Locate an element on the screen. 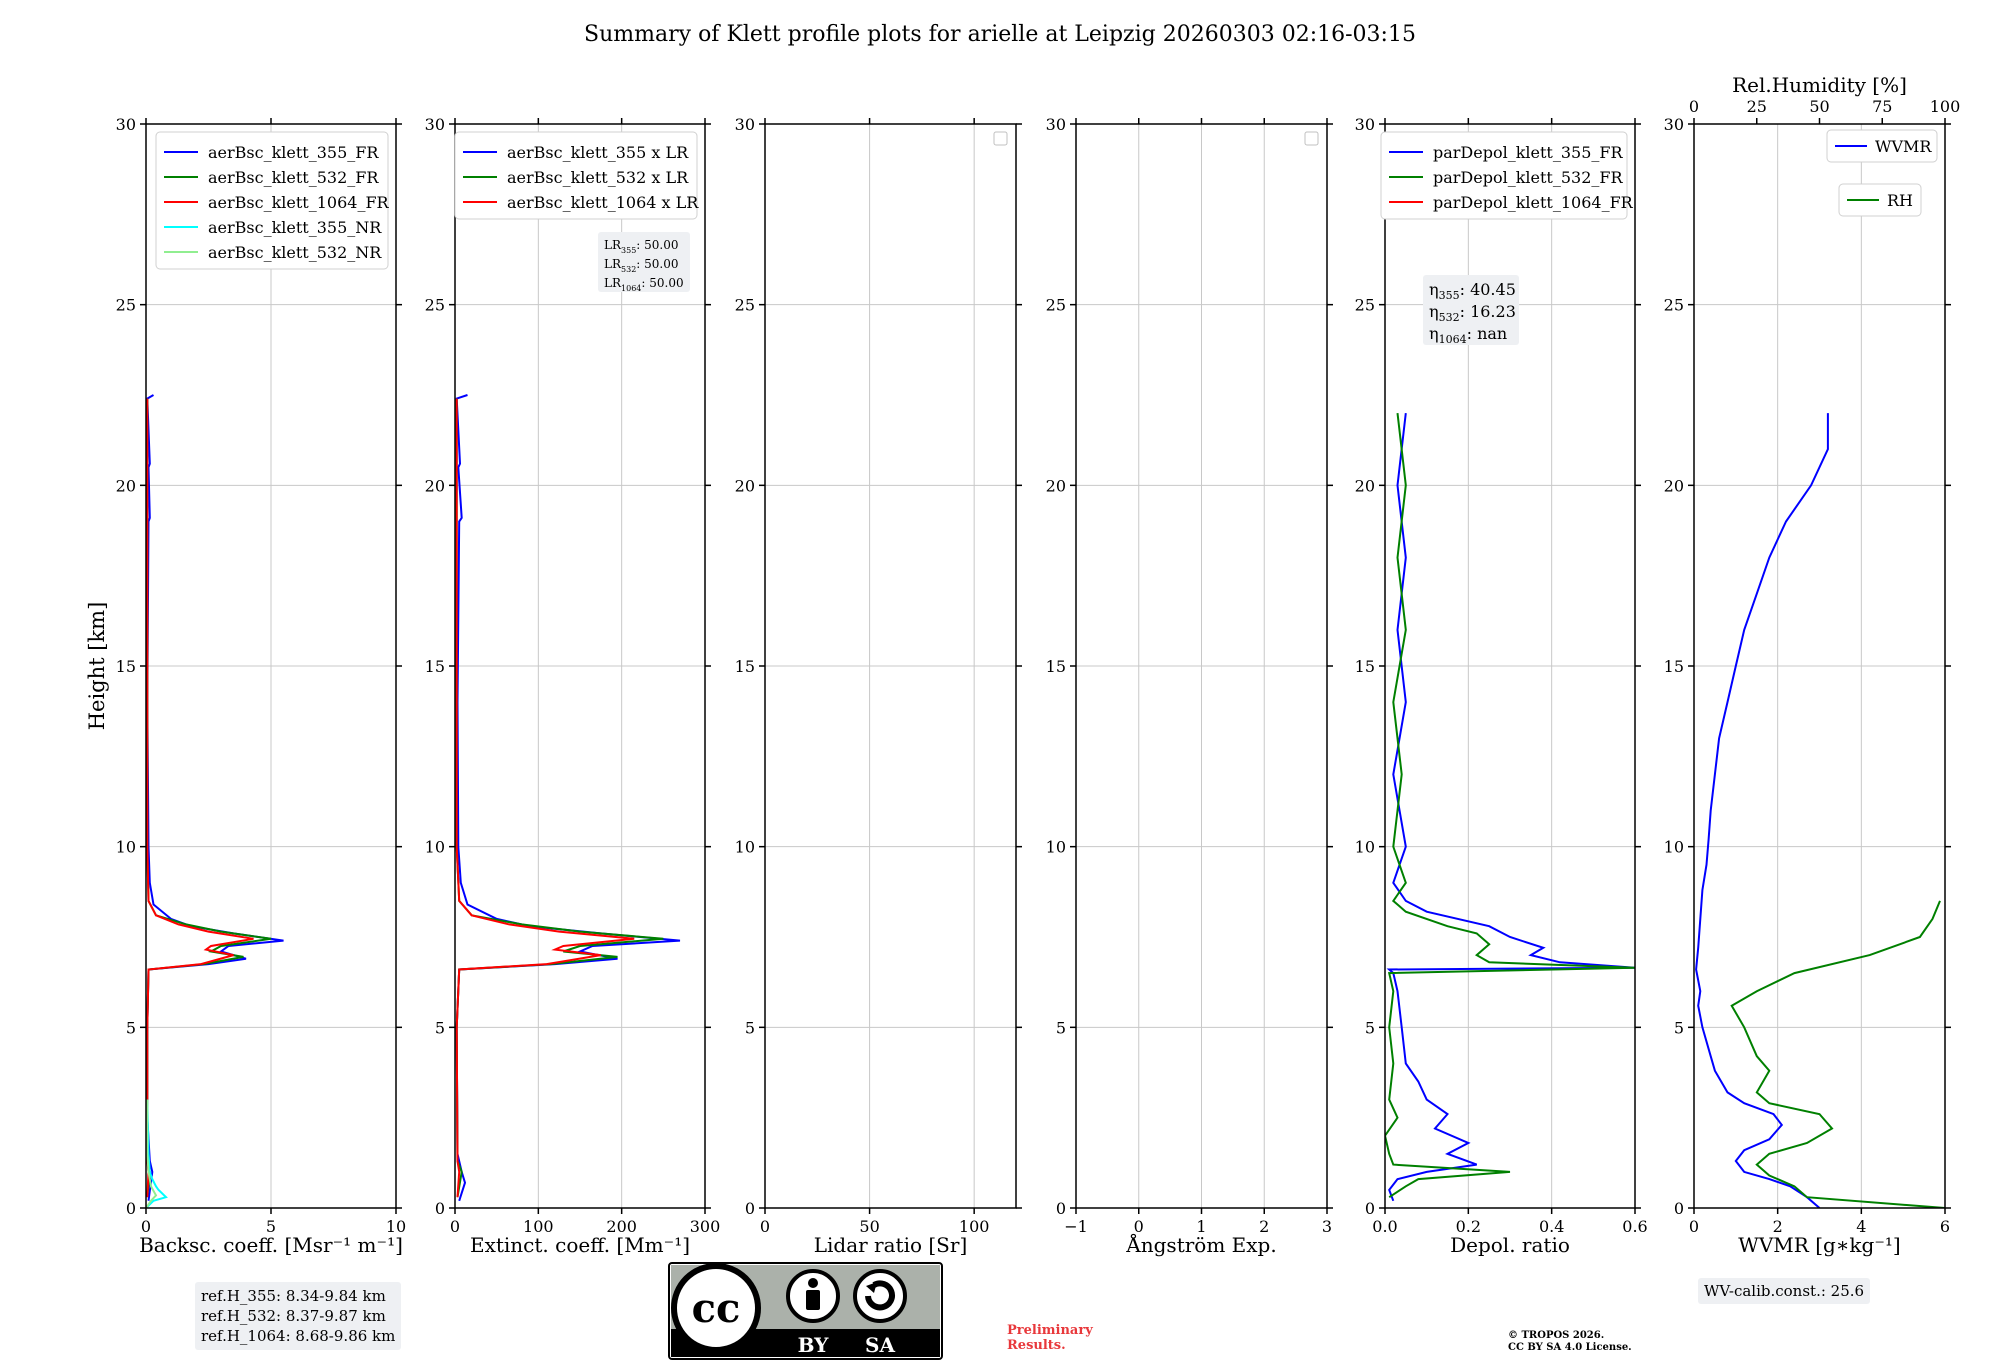  x-axis-label: Extinct. coeff. [Mm⁻¹] is located at coordinates (580, 1245).